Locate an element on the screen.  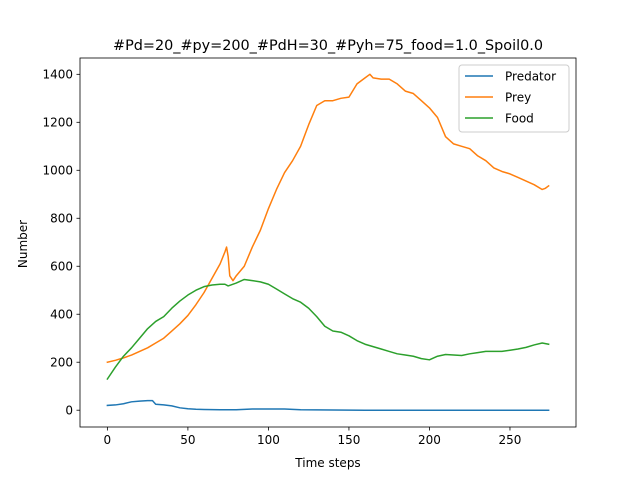
y-axis-label: Number is located at coordinates (23, 244).